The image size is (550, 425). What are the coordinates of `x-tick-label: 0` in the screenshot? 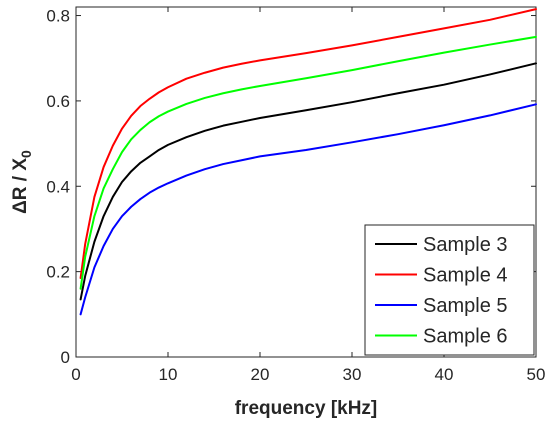 It's located at (75, 374).